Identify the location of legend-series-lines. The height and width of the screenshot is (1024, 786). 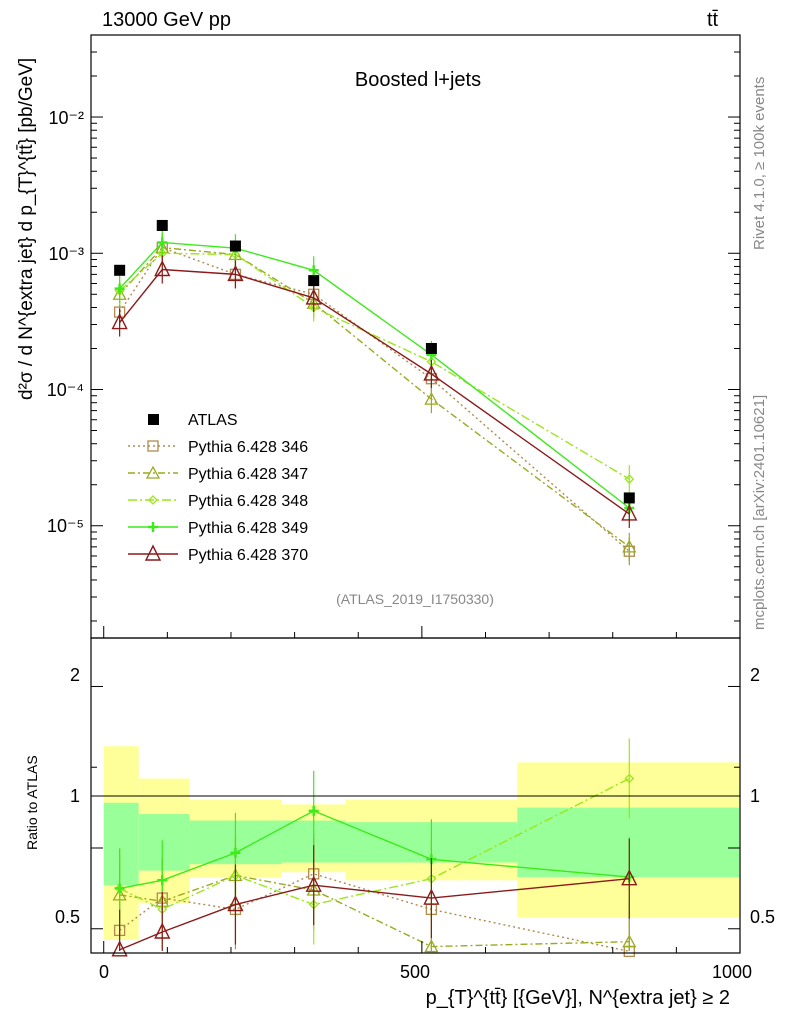
(153, 500).